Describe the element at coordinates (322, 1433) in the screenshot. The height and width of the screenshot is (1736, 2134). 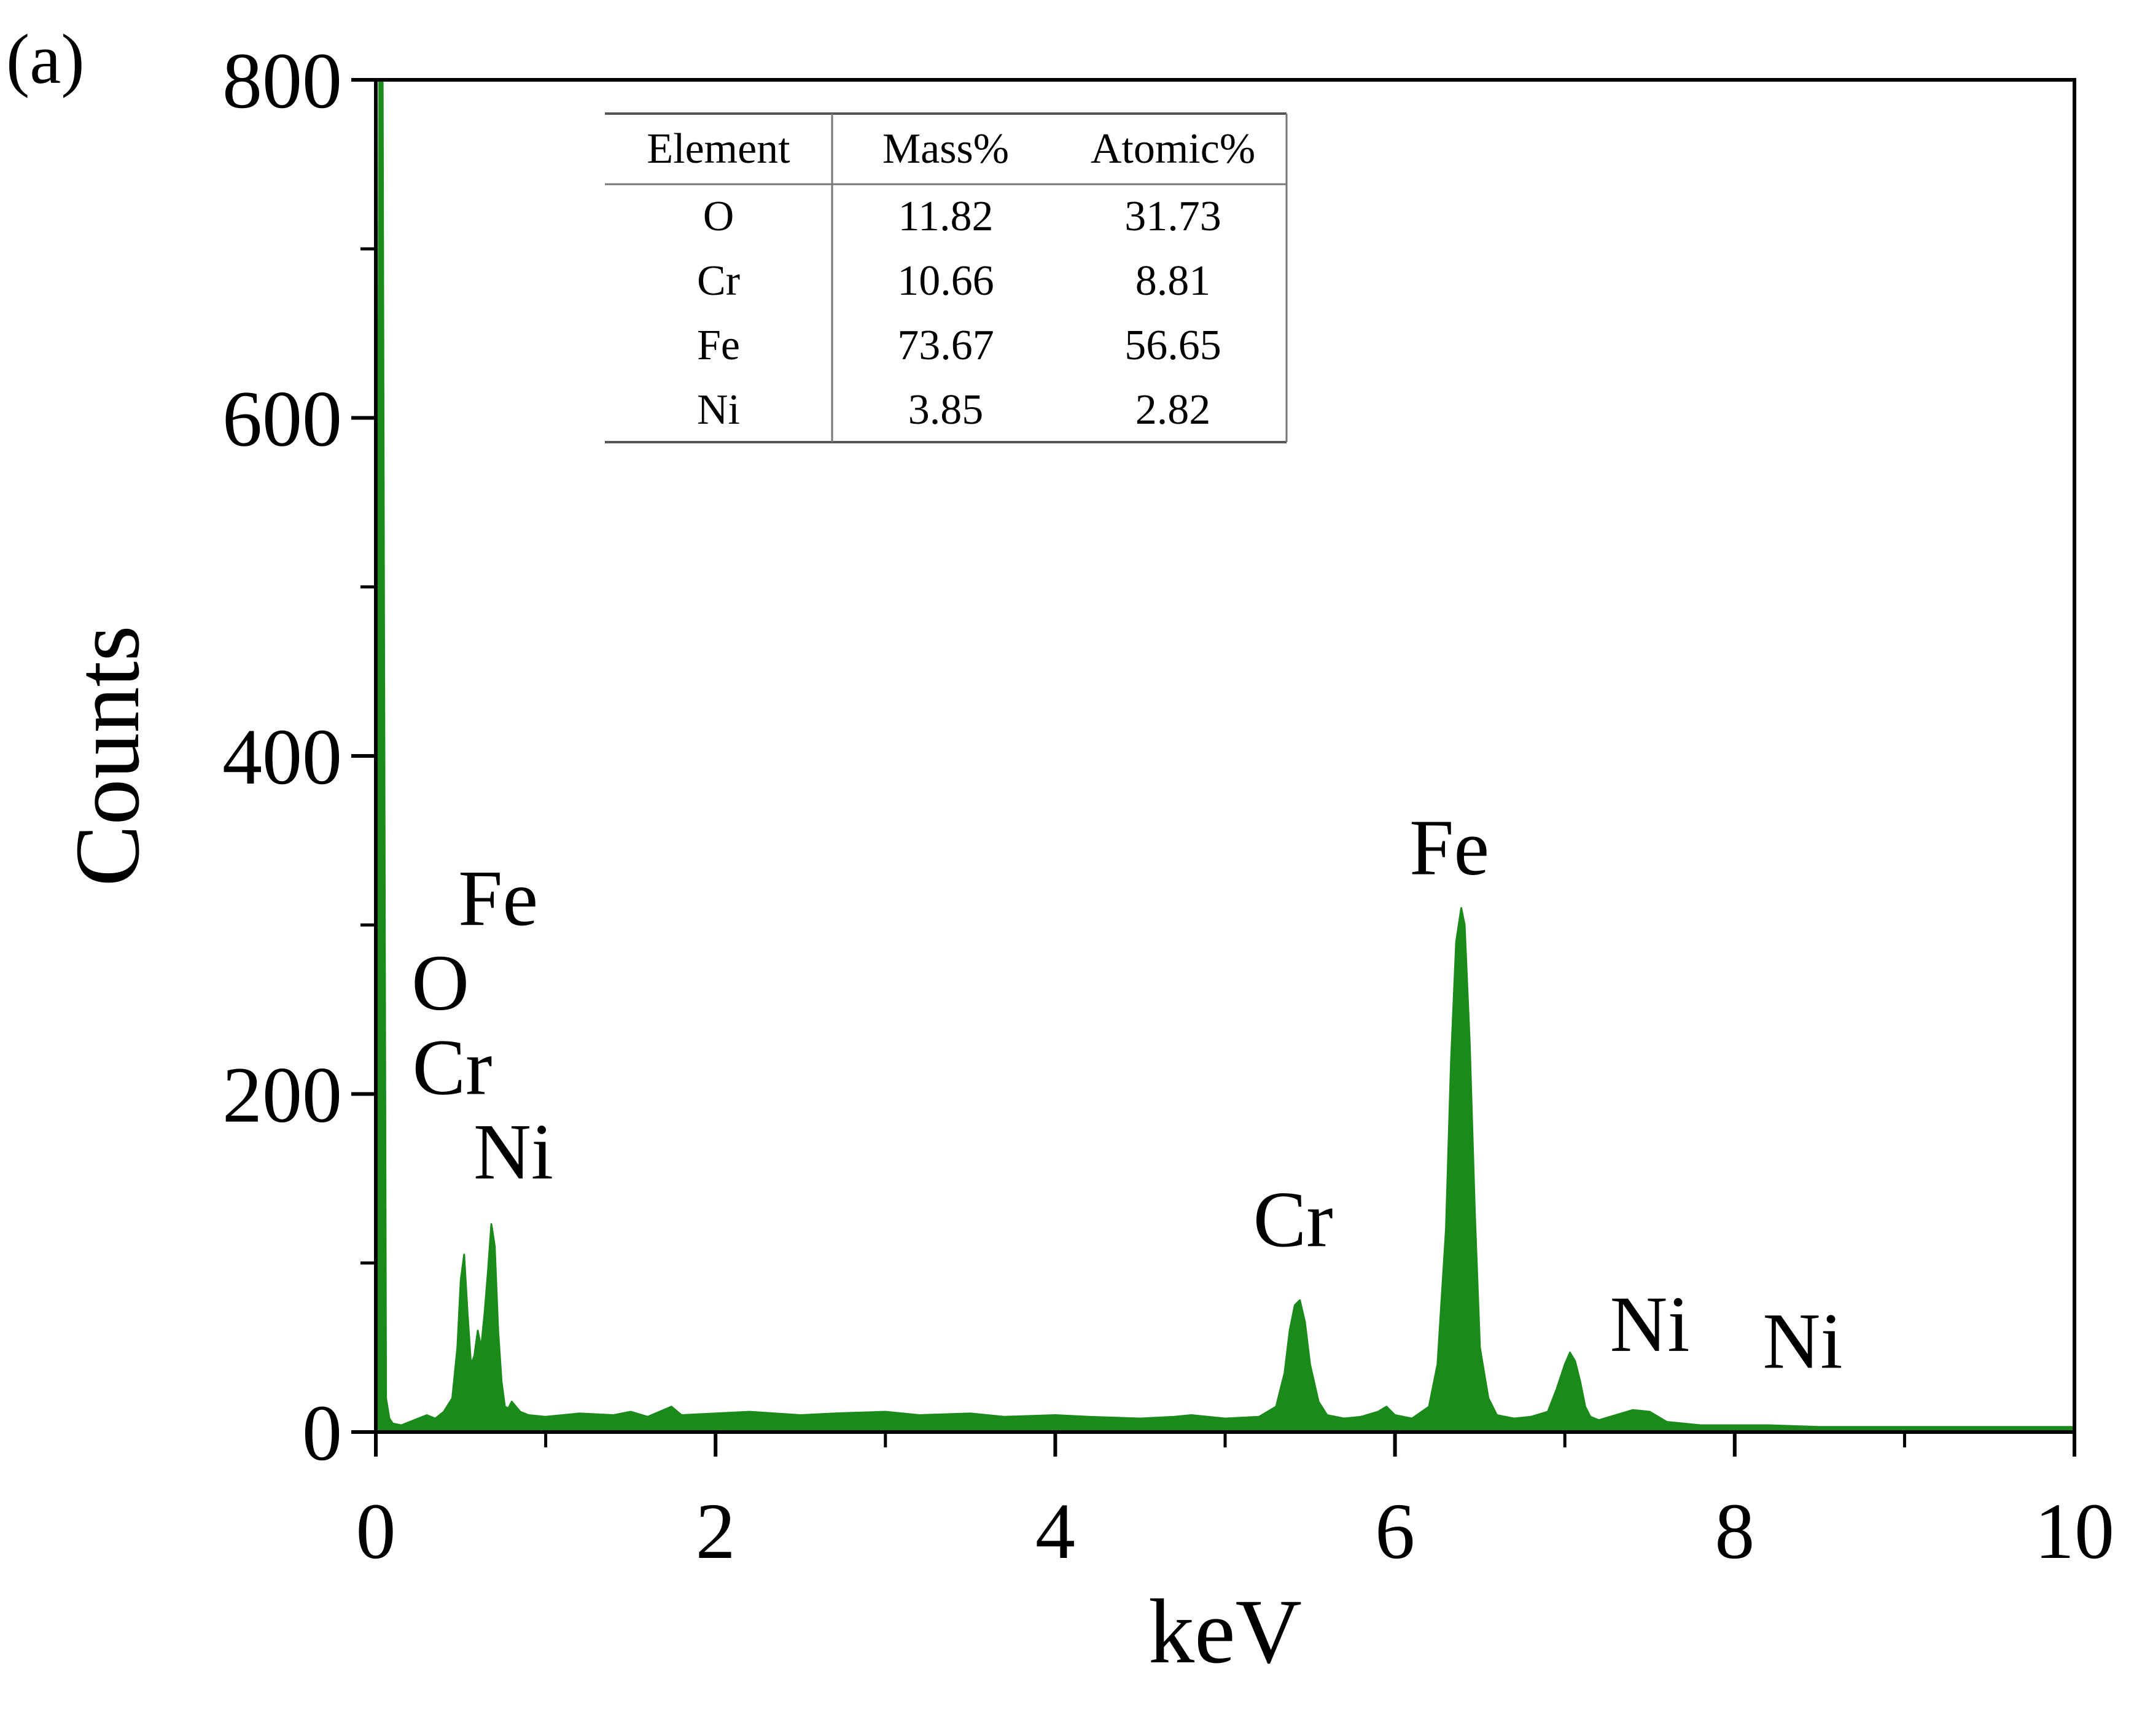
I see `y-tick-label: 0` at that location.